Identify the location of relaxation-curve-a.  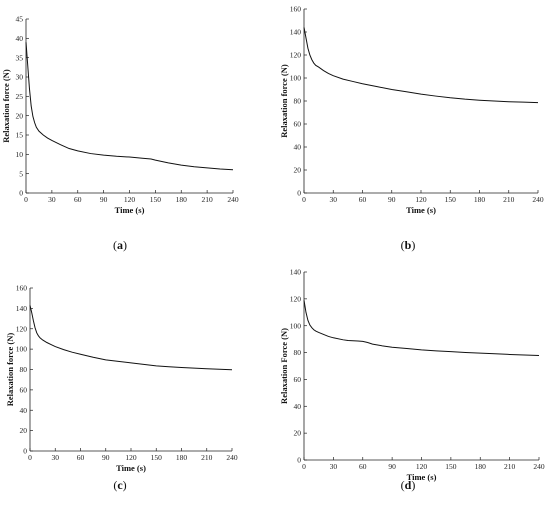
(129, 106).